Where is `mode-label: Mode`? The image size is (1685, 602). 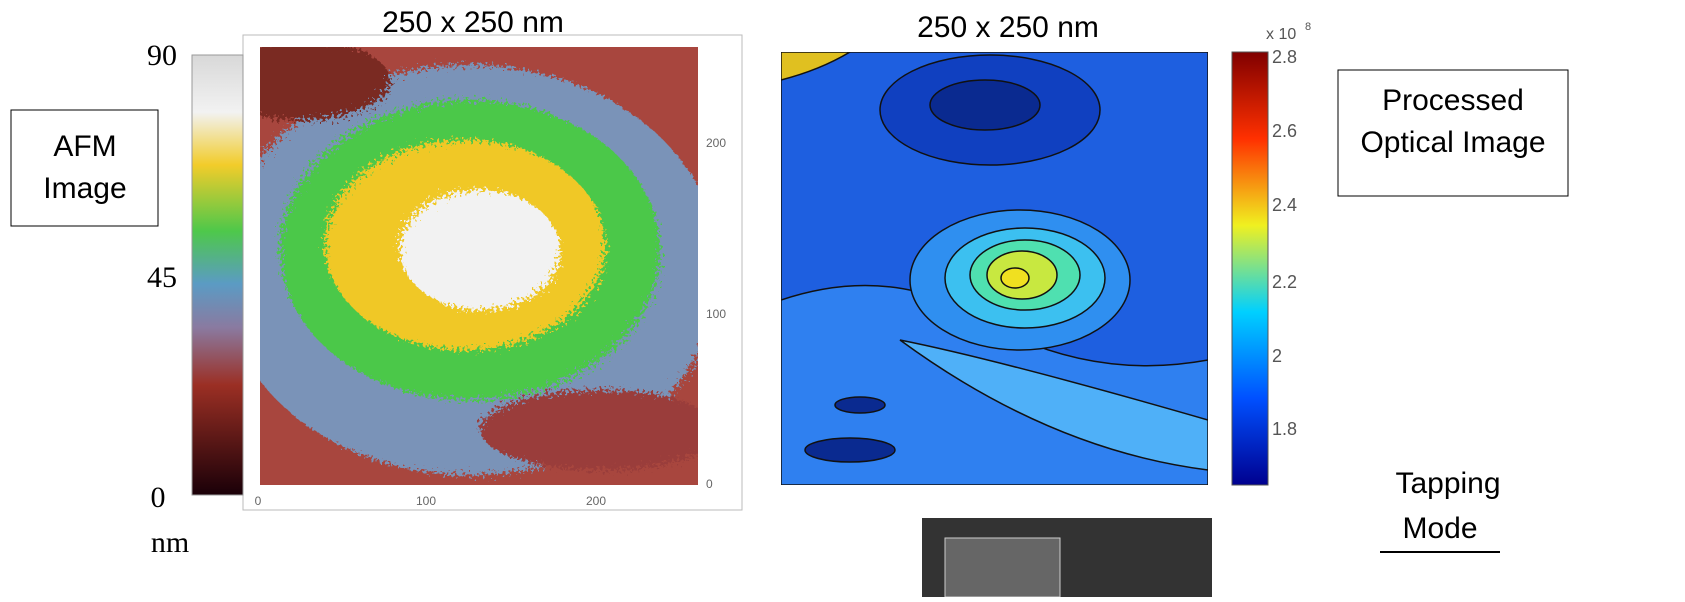 mode-label: Mode is located at coordinates (1439, 528).